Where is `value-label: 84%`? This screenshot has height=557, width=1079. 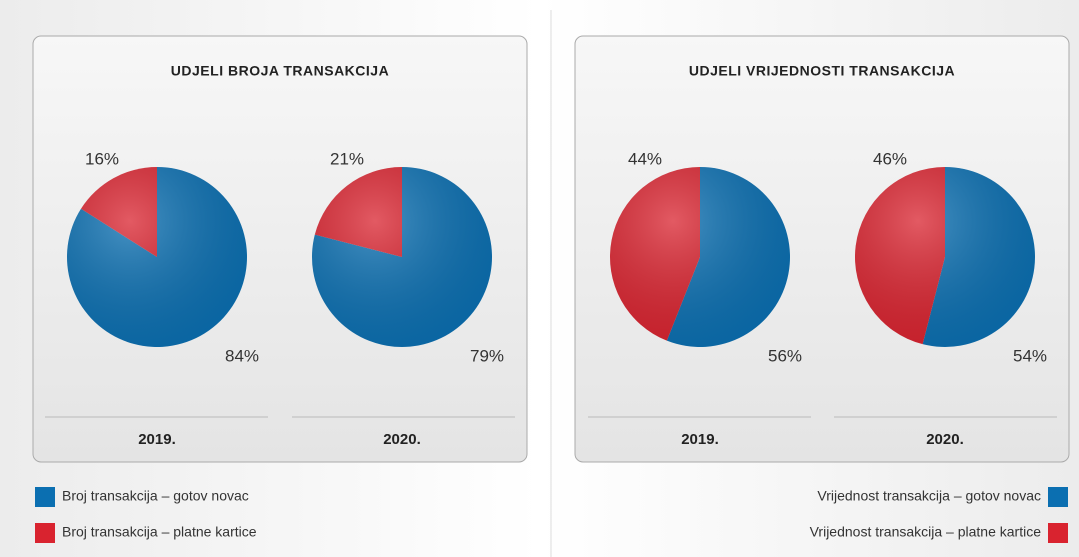
value-label: 84% is located at coordinates (242, 355).